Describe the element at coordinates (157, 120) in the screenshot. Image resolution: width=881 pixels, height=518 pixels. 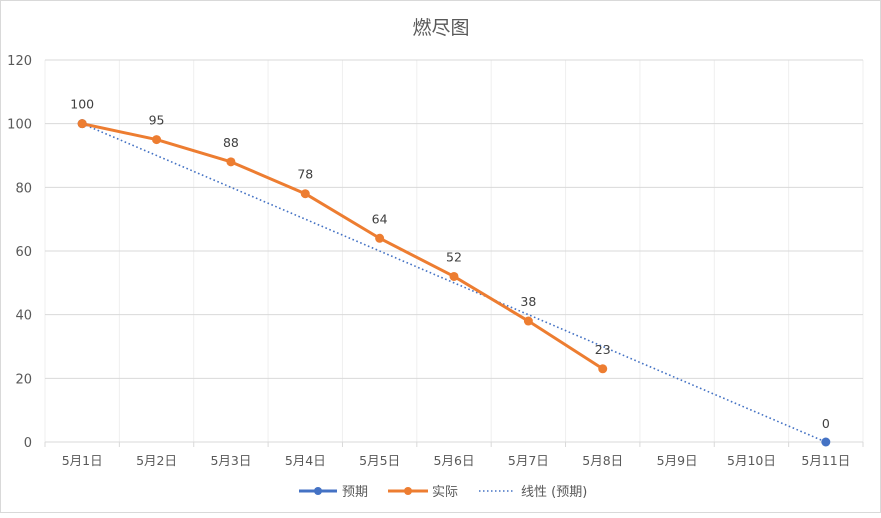
I see `data-label: 95` at that location.